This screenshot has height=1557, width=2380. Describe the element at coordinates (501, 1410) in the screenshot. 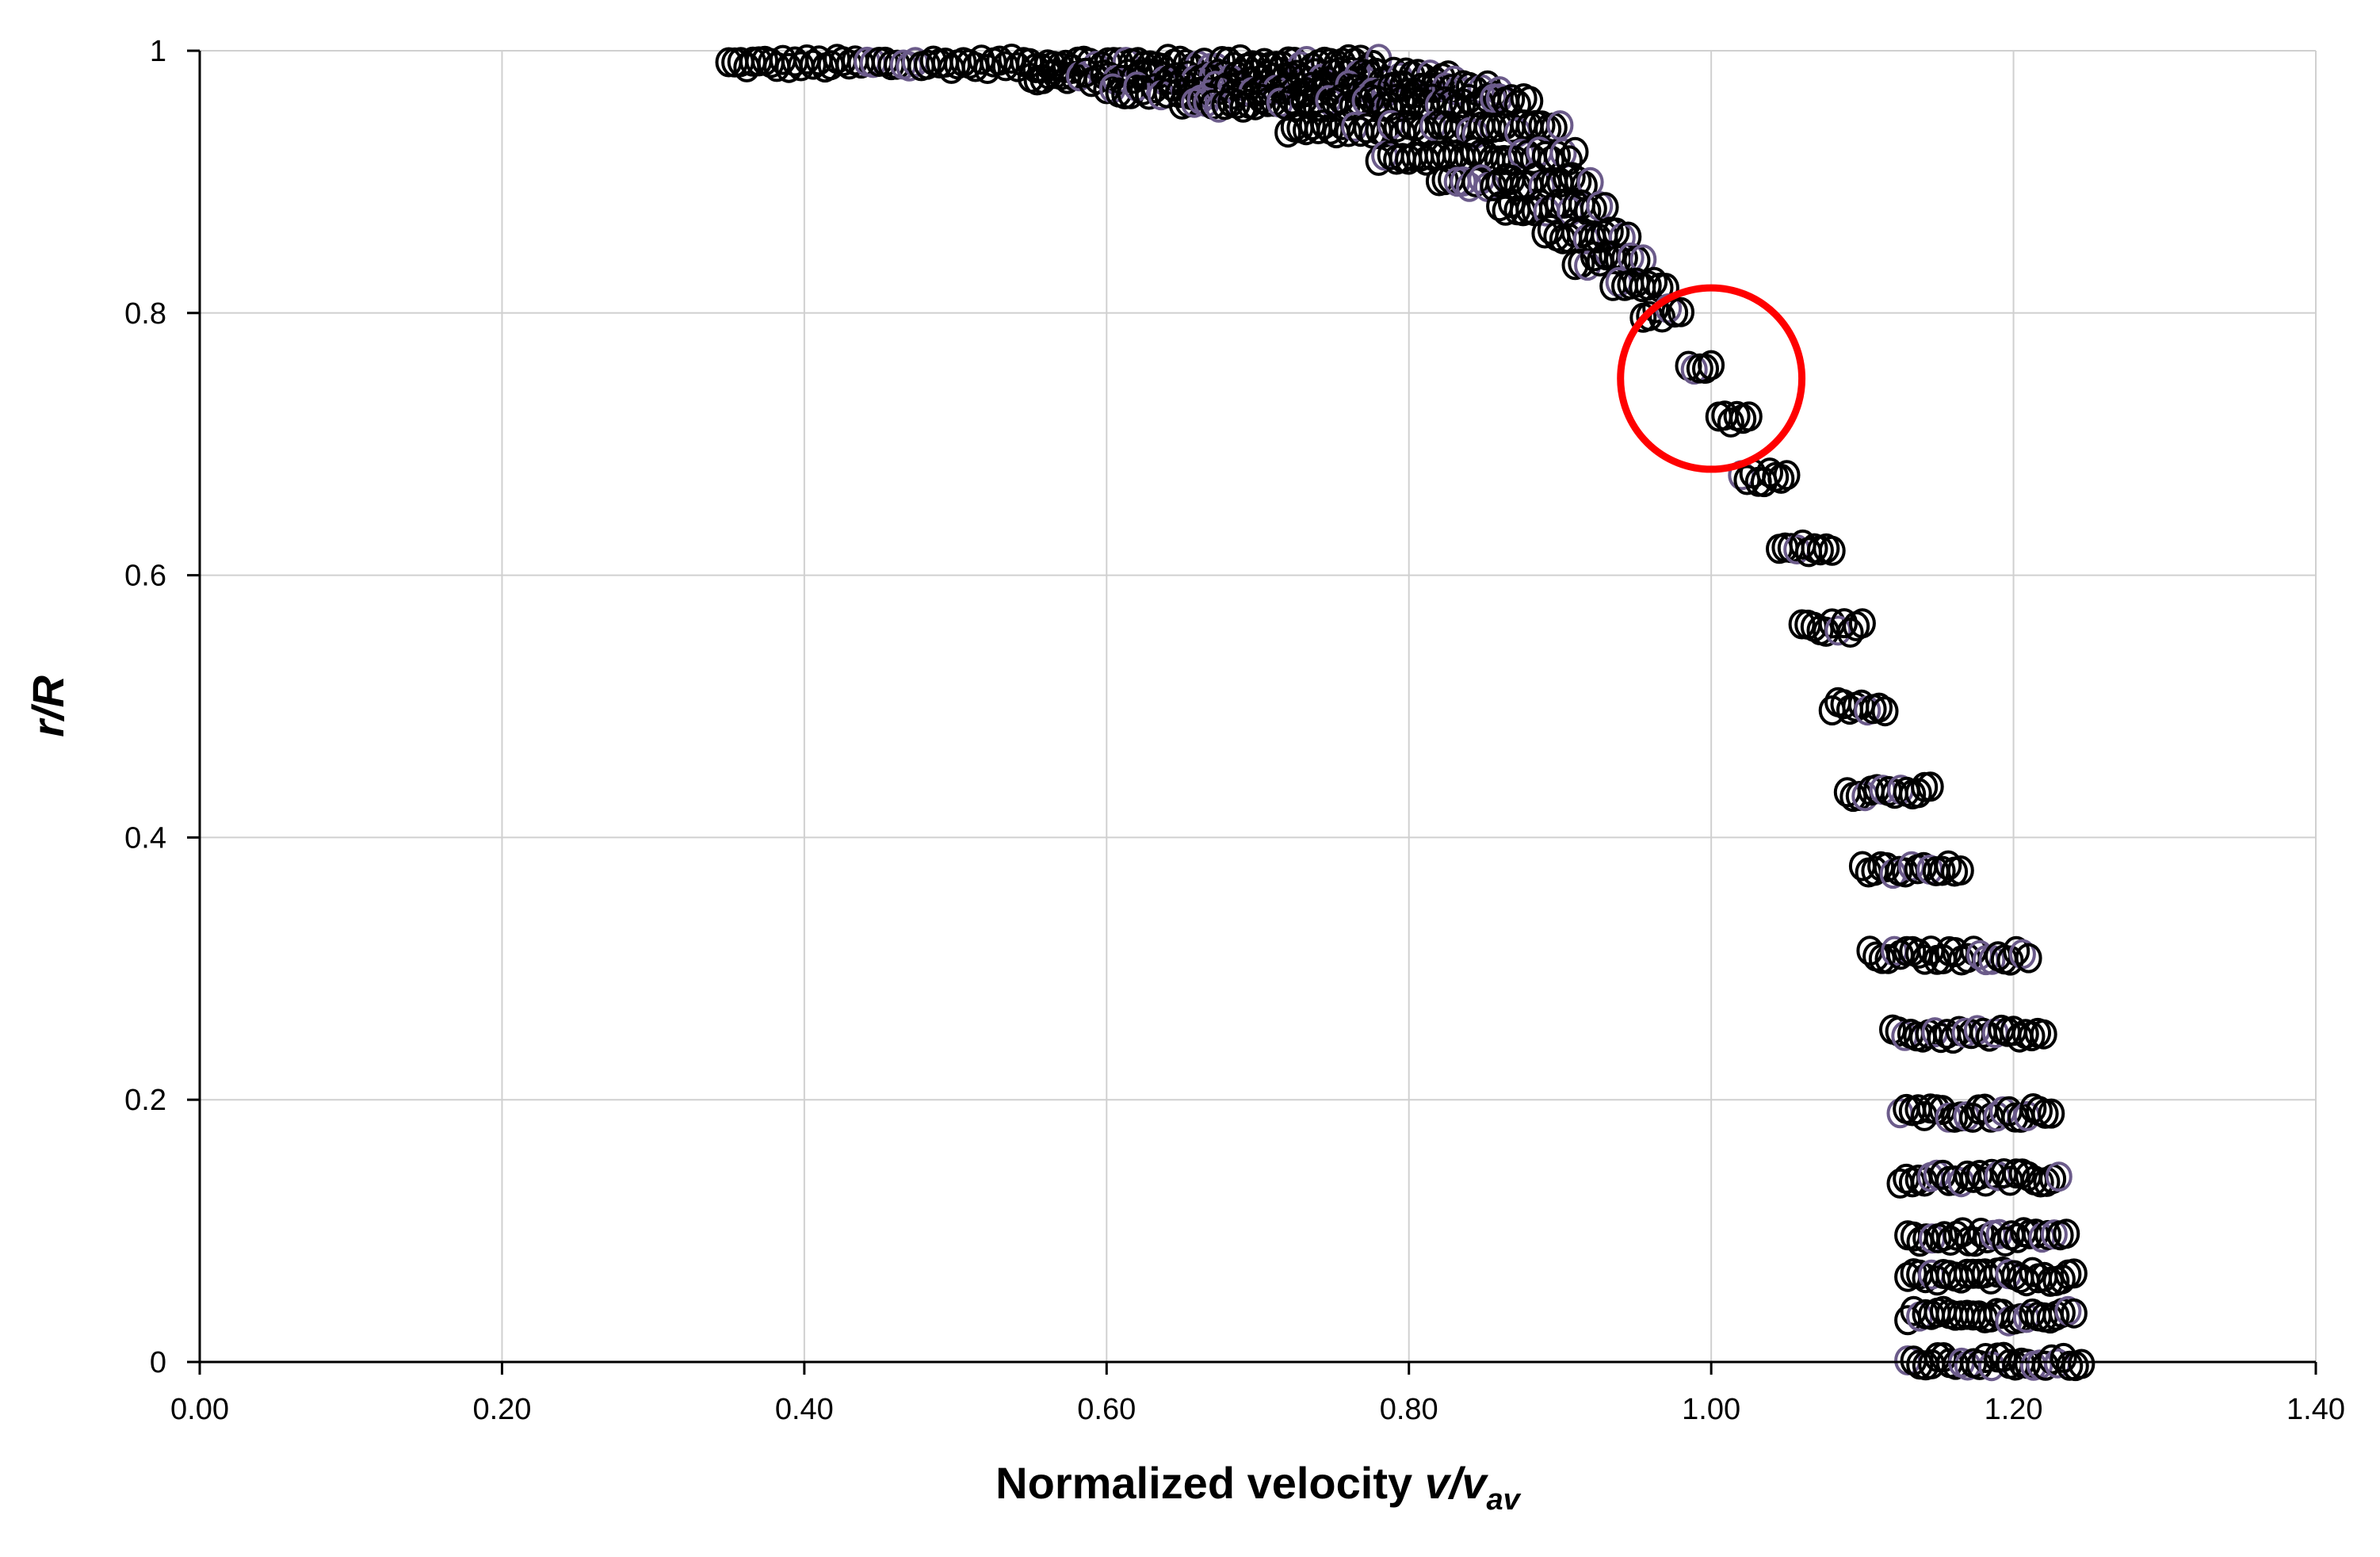

I see `x-tick-label: 0.20` at that location.